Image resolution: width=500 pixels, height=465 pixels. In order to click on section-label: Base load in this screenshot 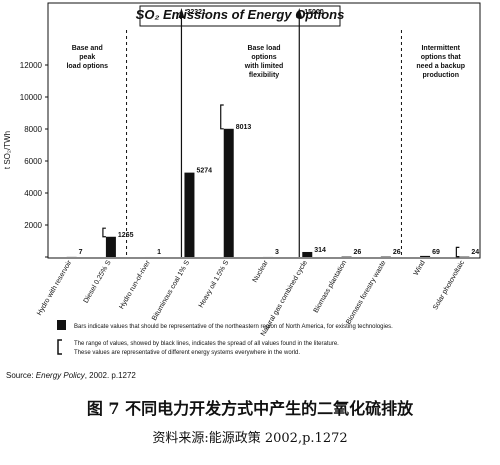, I will do `click(263, 48)`.